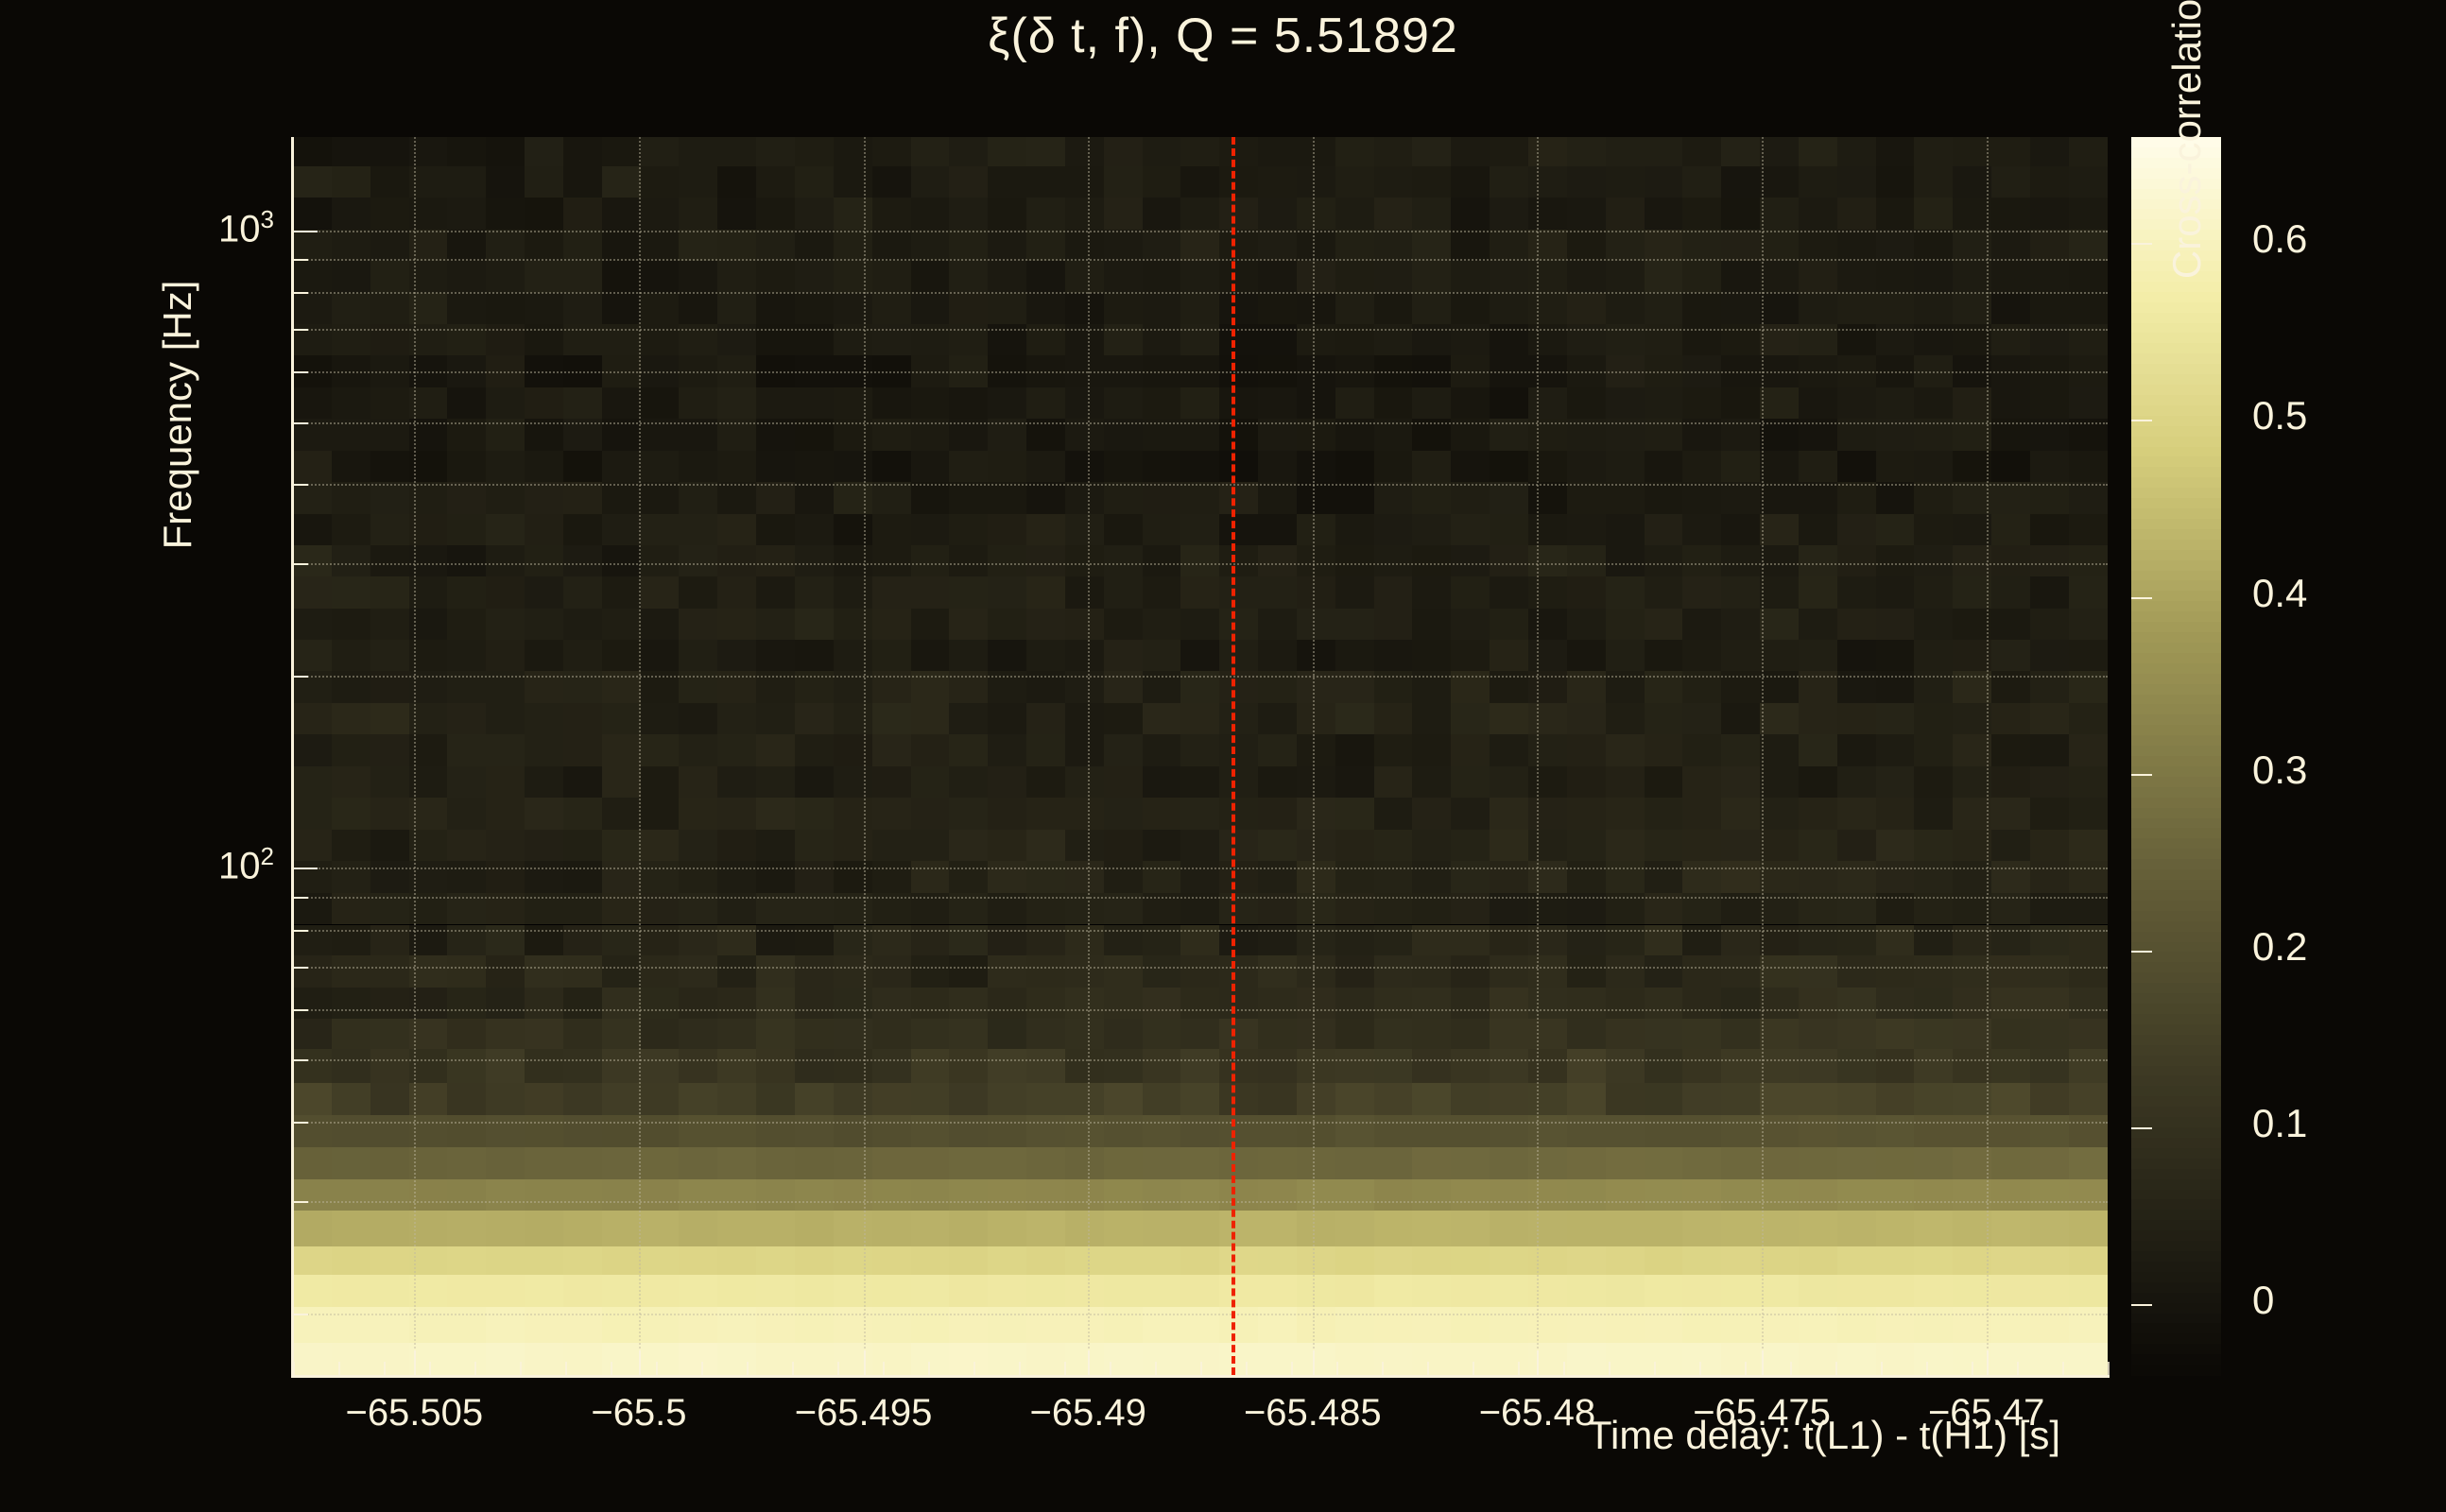  I want to click on x-axis-tick-label: −65.47, so click(1986, 1413).